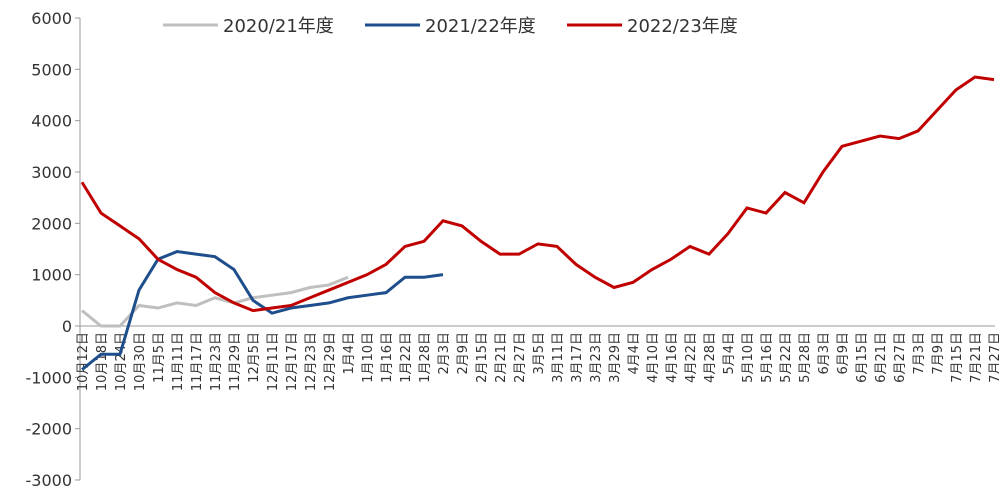 Image resolution: width=999 pixels, height=492 pixels. I want to click on x-tick-label: 5月16日, so click(767, 357).